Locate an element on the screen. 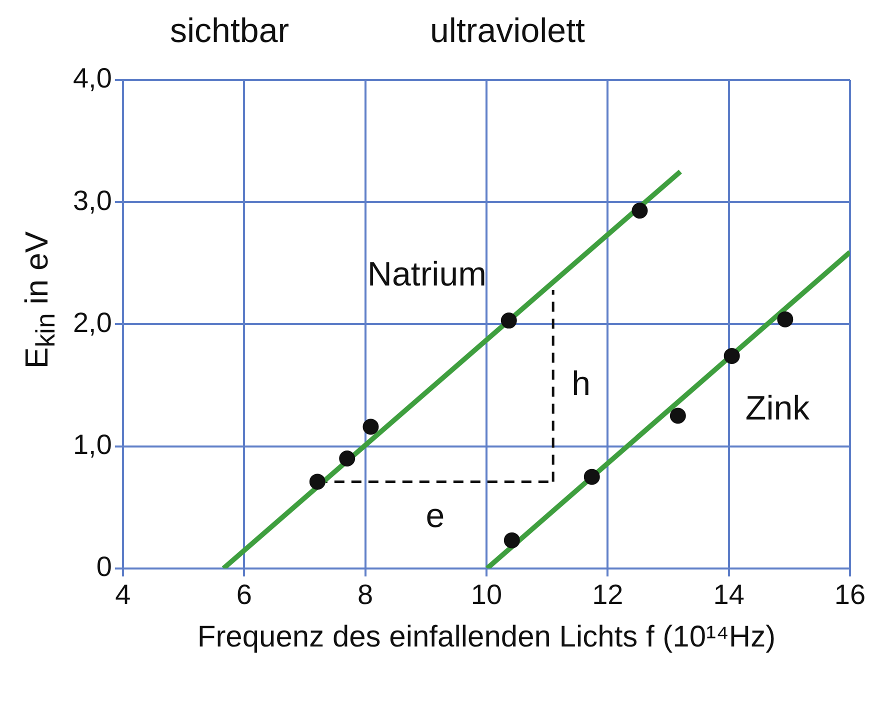 The image size is (890, 701). x-tick-label: 10 is located at coordinates (486, 594).